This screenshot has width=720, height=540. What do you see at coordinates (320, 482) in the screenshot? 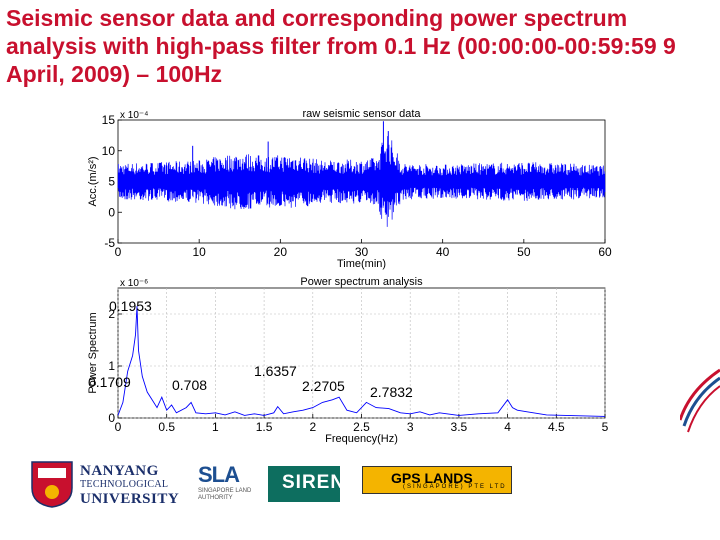
I see `sirent-logo-text: SIRENT` at bounding box center [320, 482].